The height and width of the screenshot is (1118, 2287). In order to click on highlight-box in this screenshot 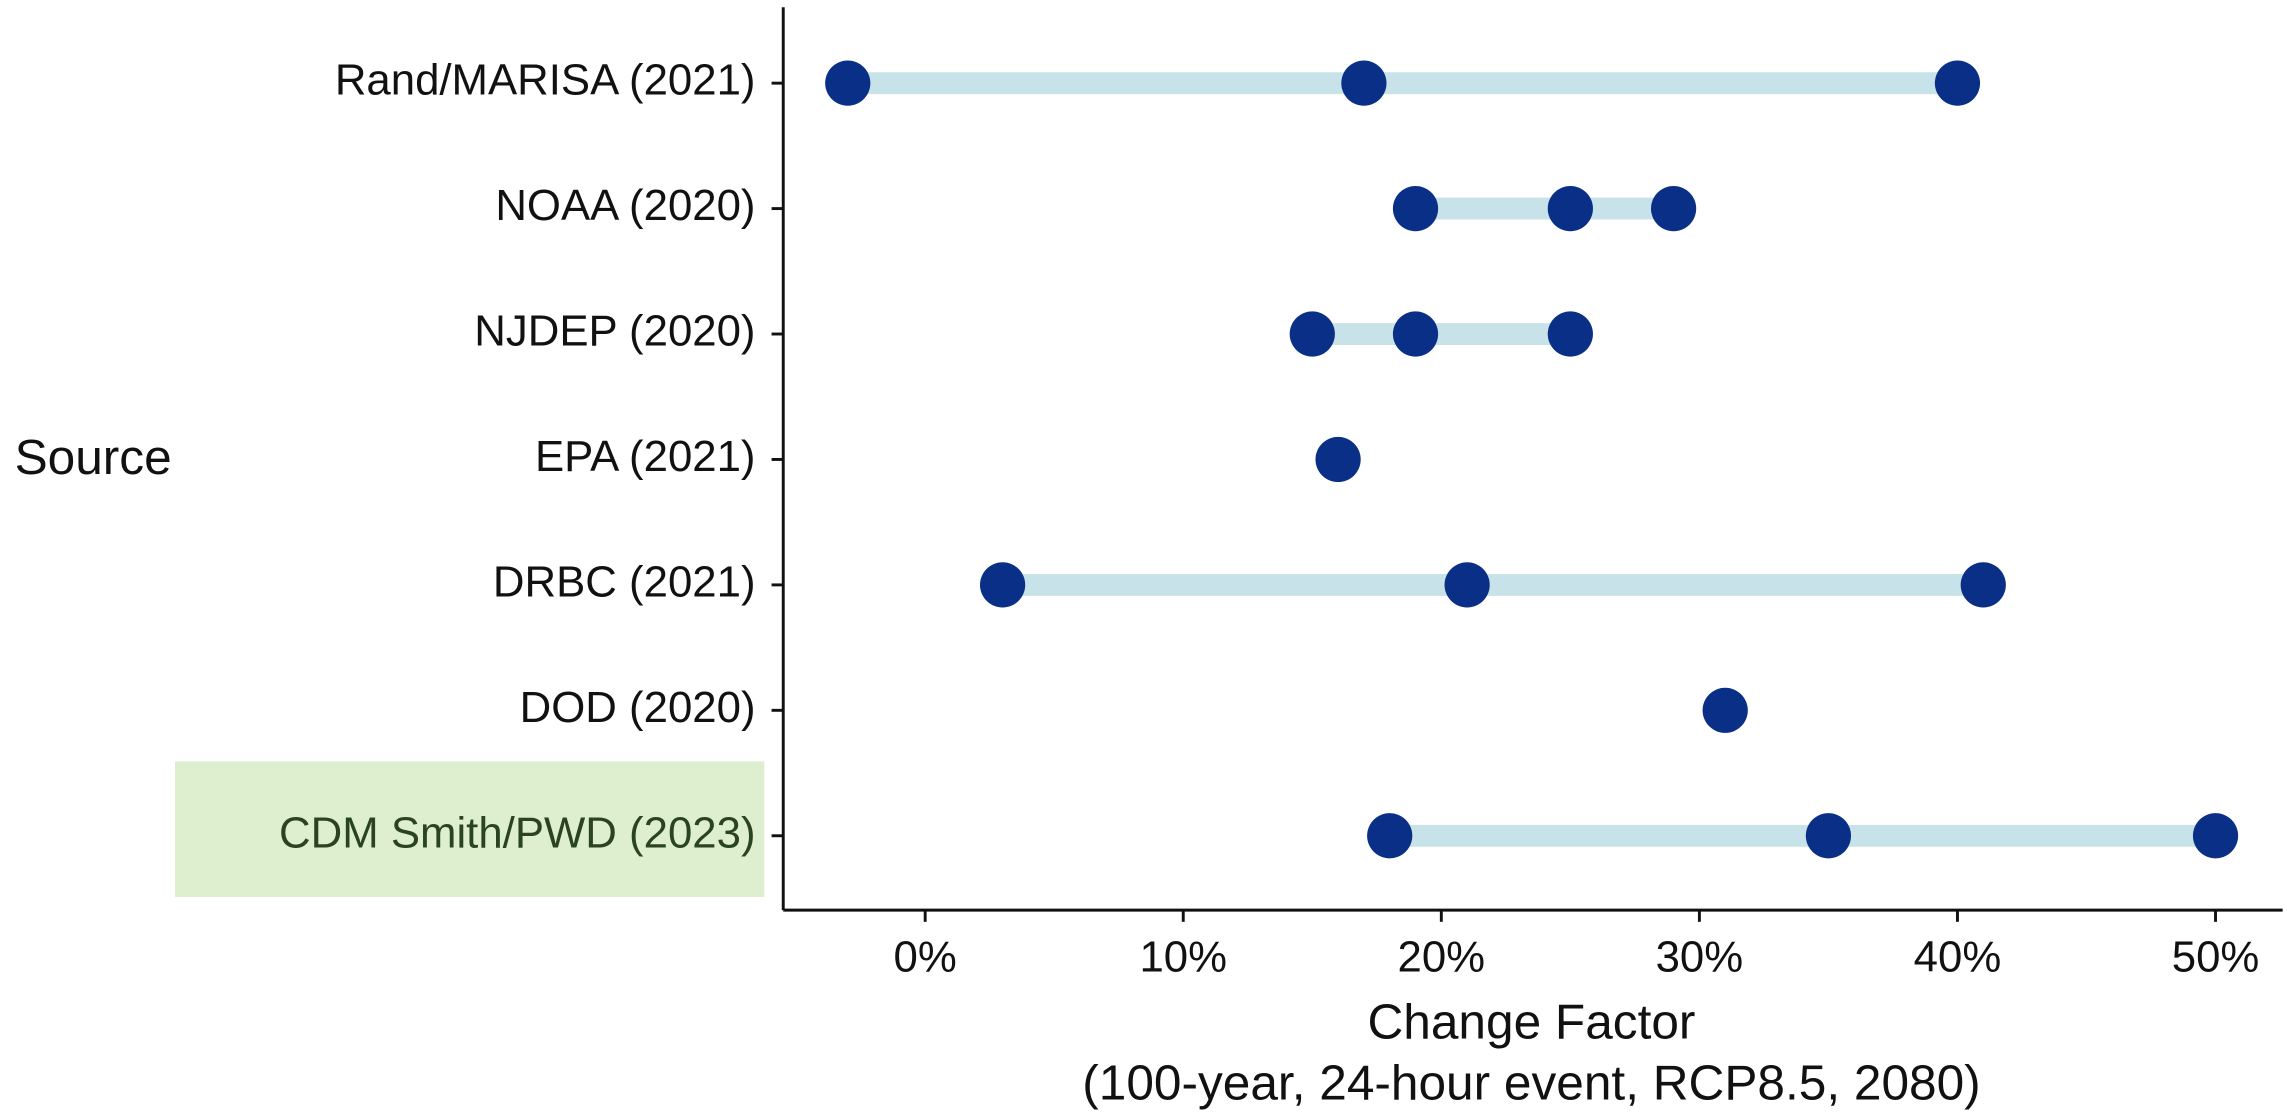, I will do `click(470, 829)`.